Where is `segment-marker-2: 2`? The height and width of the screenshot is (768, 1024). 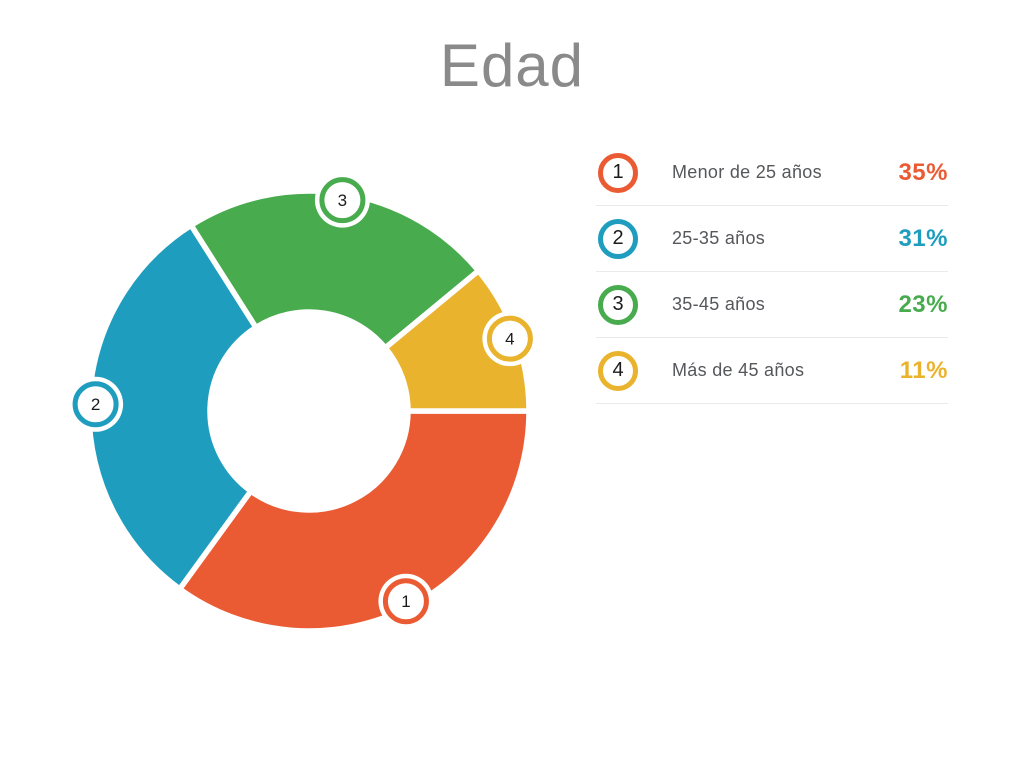
segment-marker-2: 2 is located at coordinates (96, 404).